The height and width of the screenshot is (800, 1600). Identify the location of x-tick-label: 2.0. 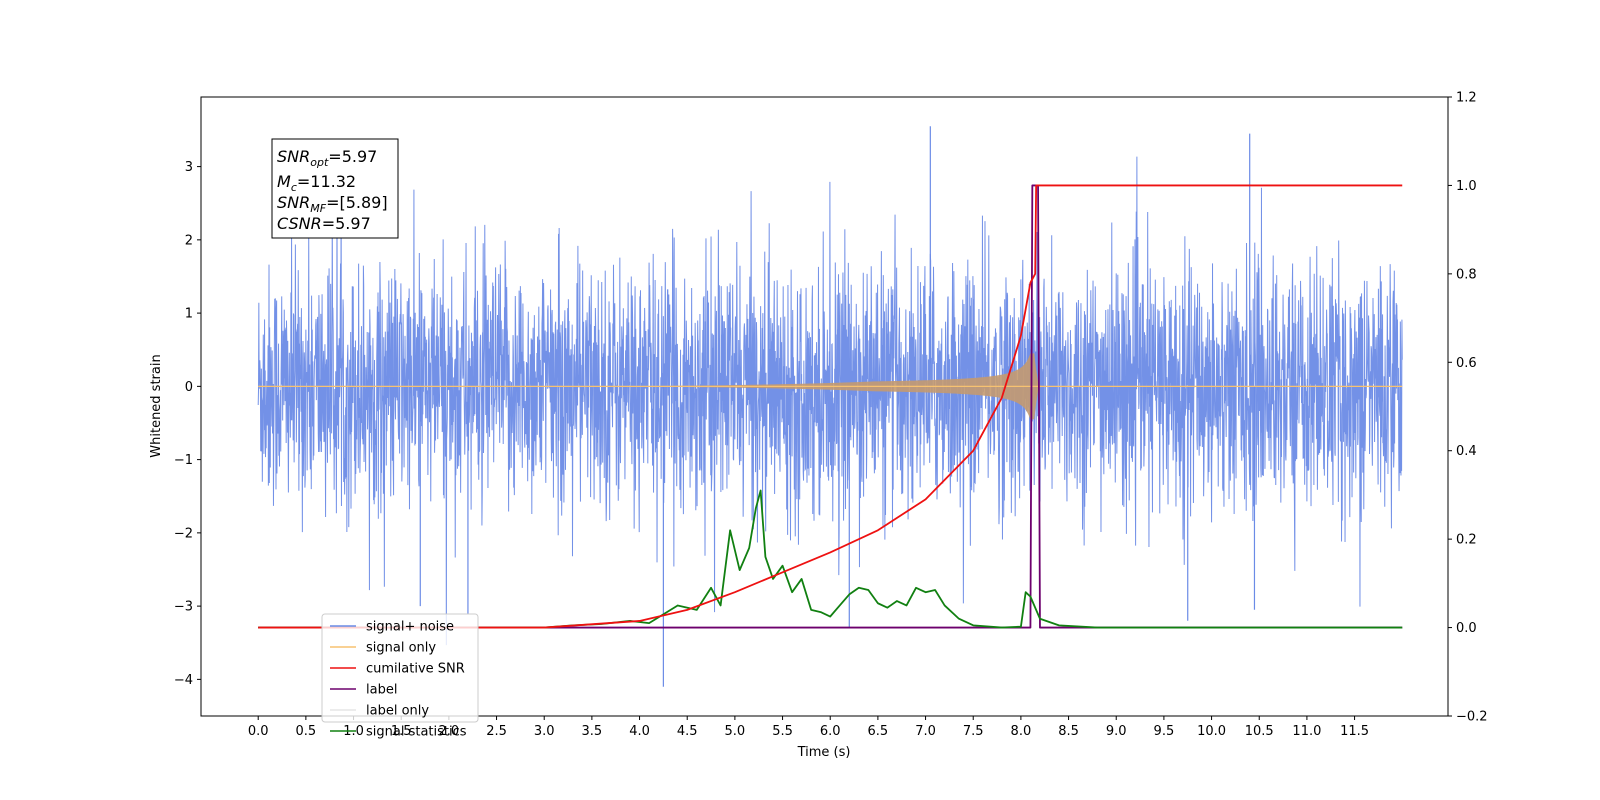
(449, 731).